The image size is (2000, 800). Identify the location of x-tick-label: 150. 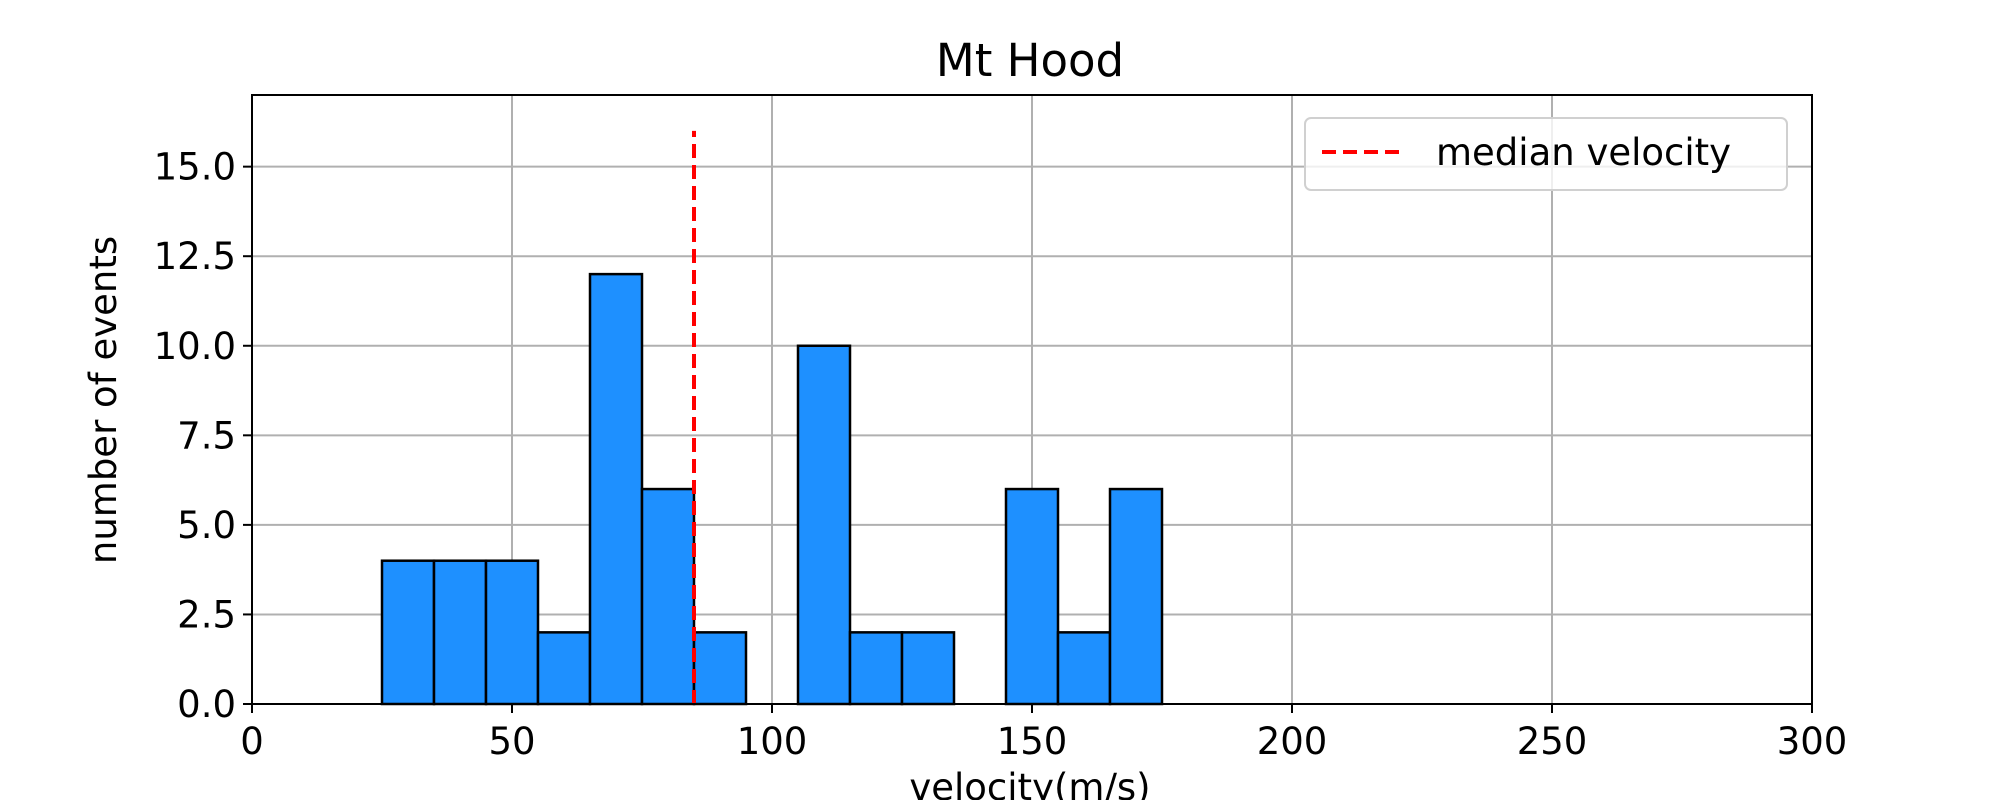
(1032, 741).